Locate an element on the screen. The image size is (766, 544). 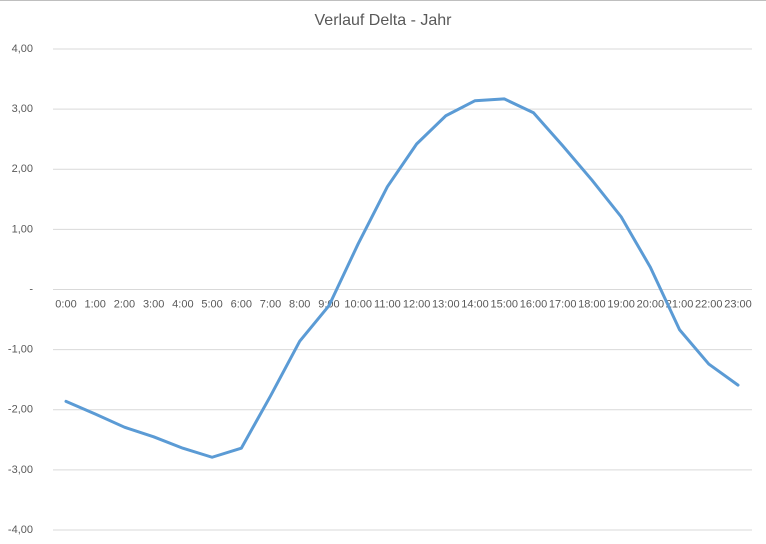
y-tick-label: -1,00 is located at coordinates (20, 350).